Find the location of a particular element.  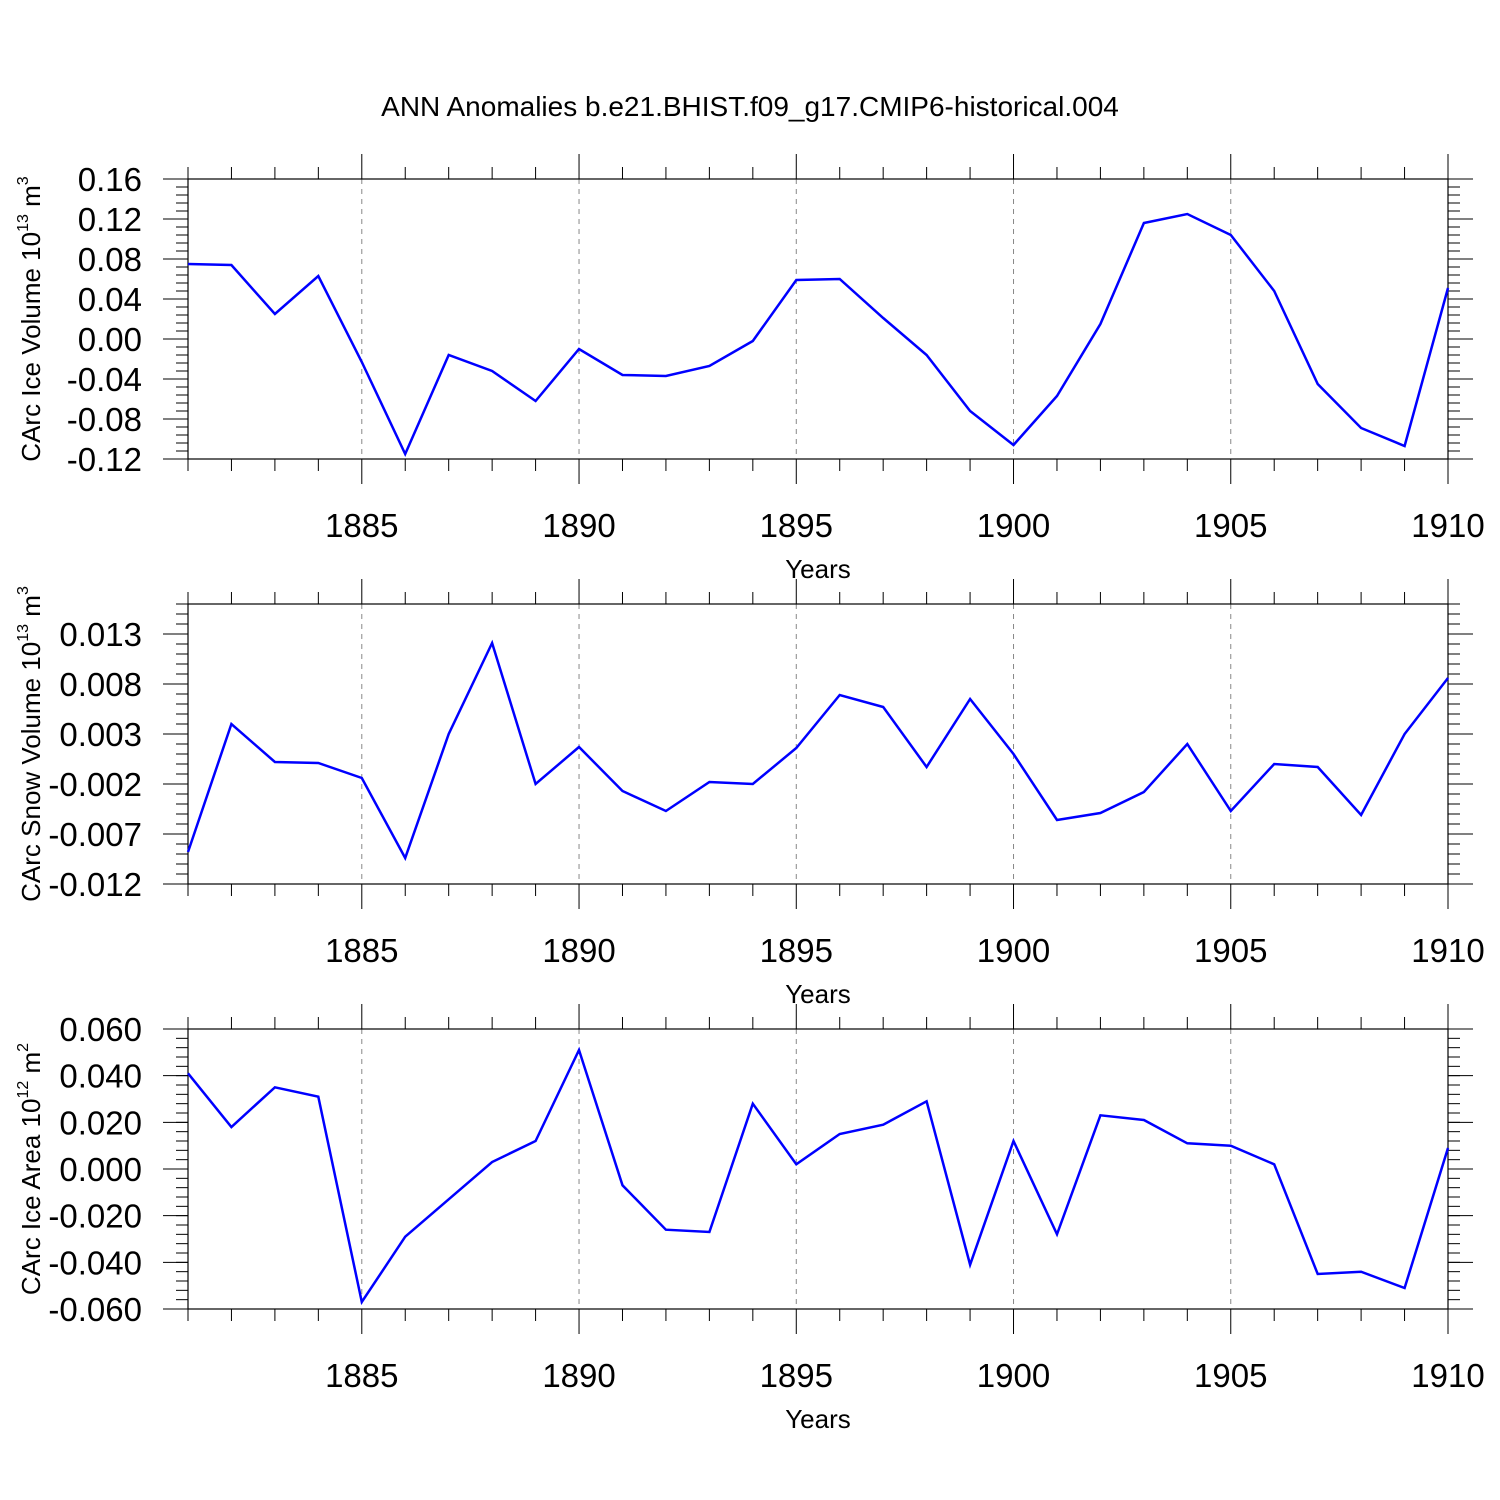

y-tick-label: -0.04 is located at coordinates (104, 379).